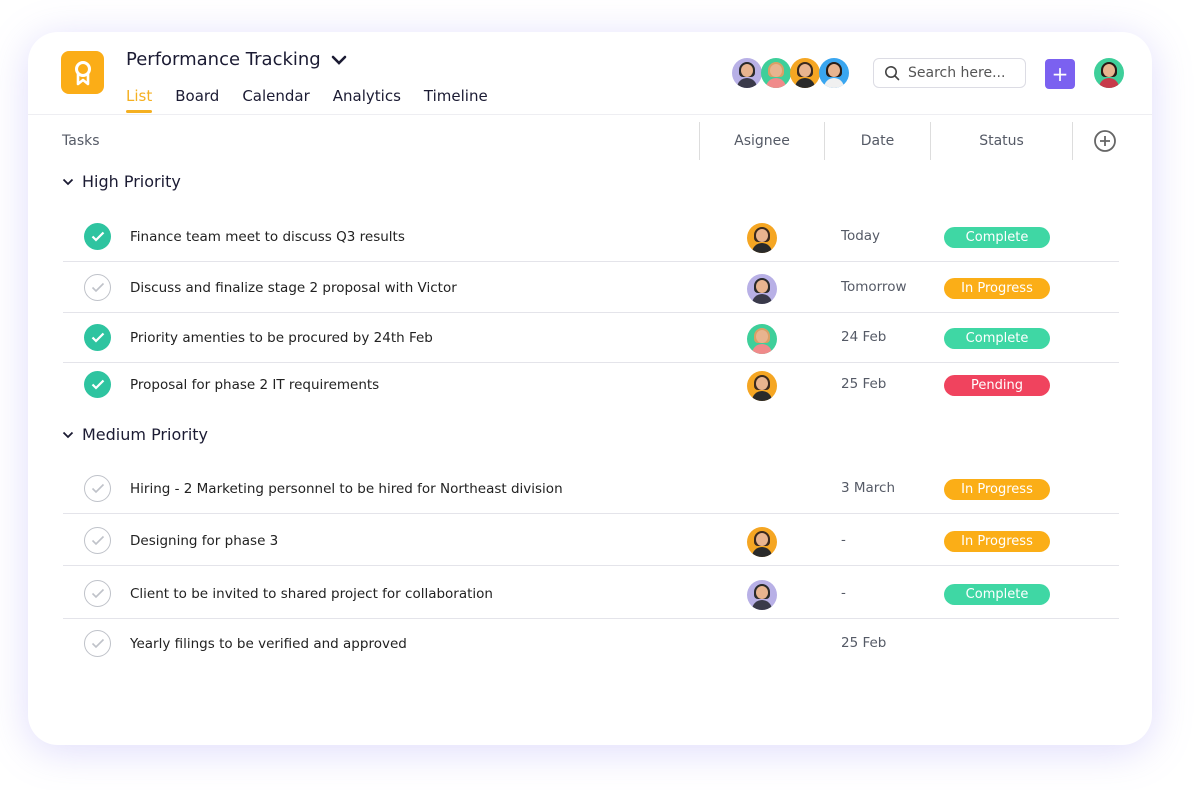 Image resolution: width=1200 pixels, height=790 pixels. I want to click on search-box, so click(949, 73).